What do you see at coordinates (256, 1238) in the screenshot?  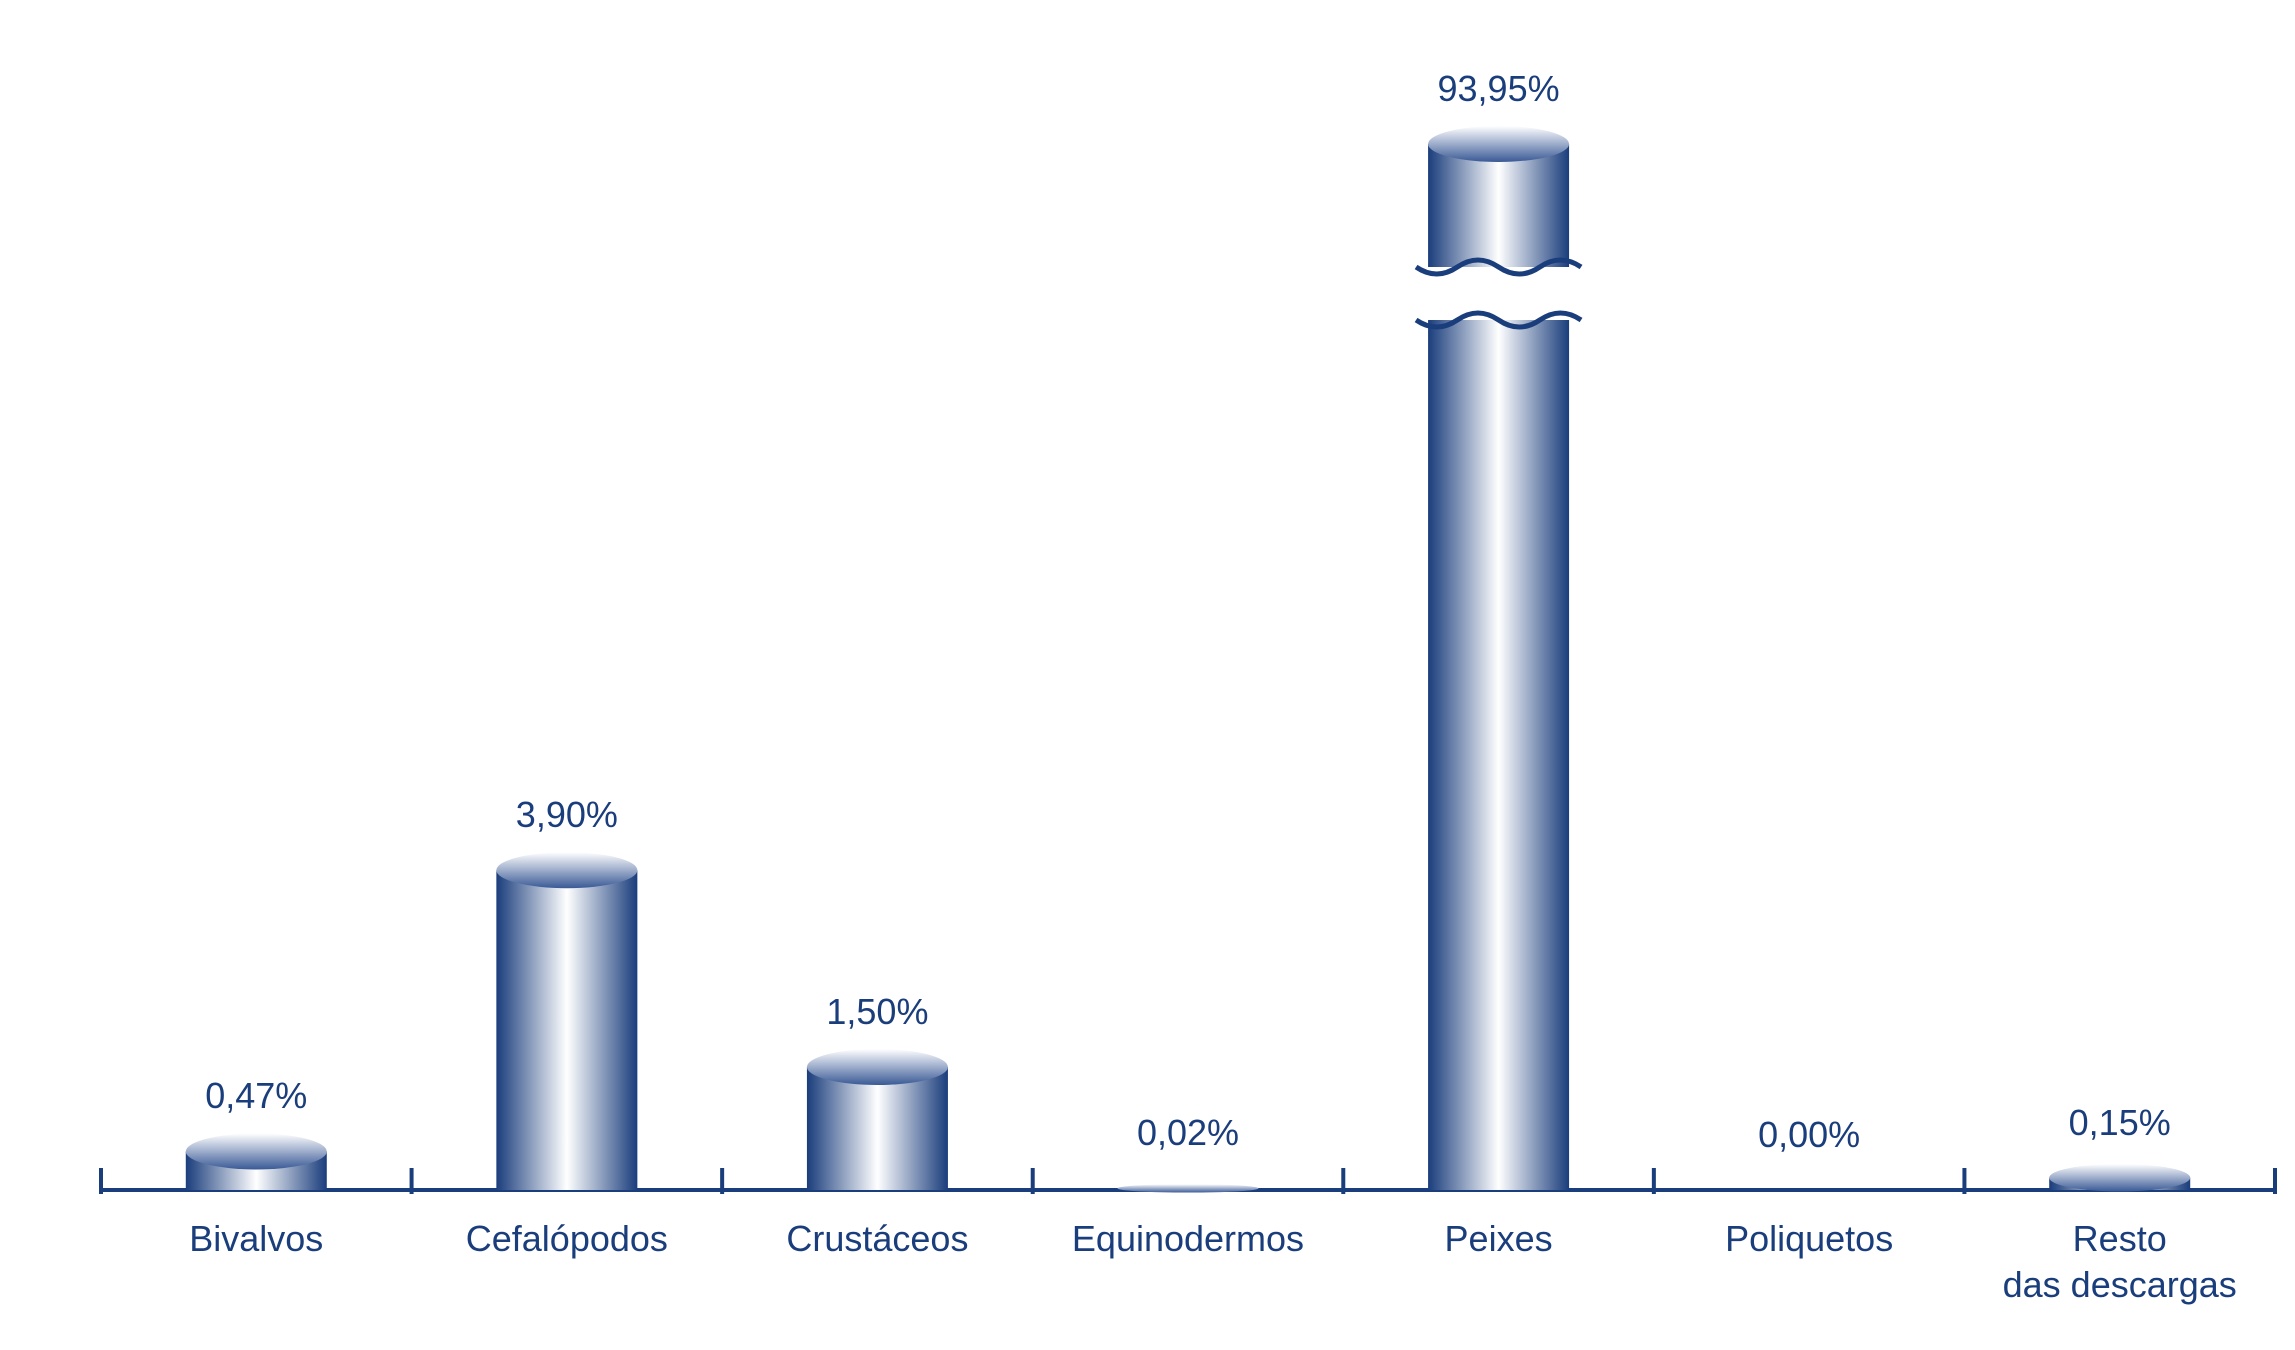 I see `x-tick-label: Bivalvos` at bounding box center [256, 1238].